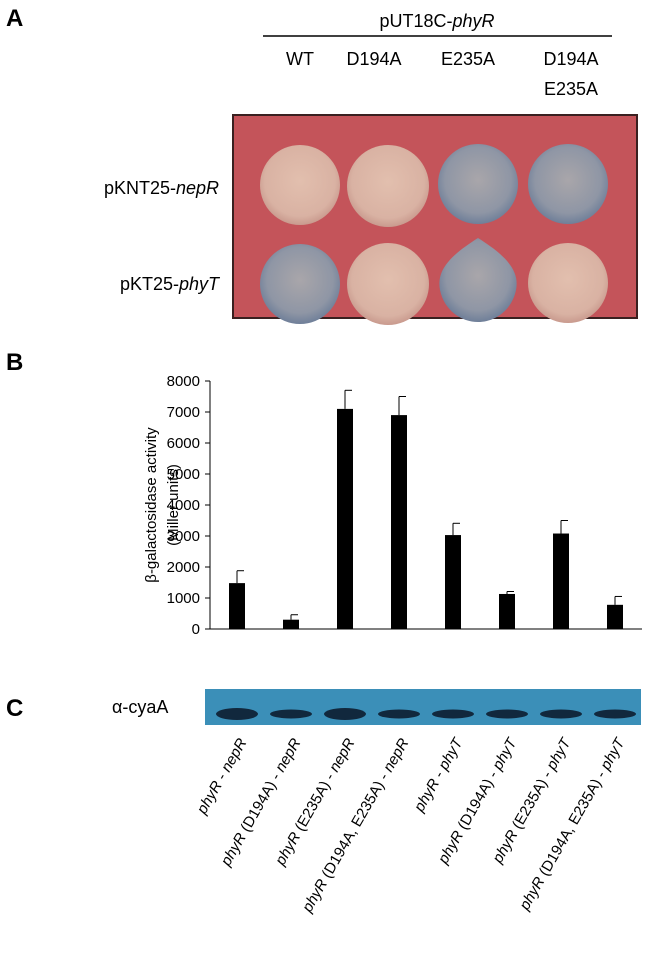 Image resolution: width=646 pixels, height=980 pixels. I want to click on panel-label: B, so click(14, 362).